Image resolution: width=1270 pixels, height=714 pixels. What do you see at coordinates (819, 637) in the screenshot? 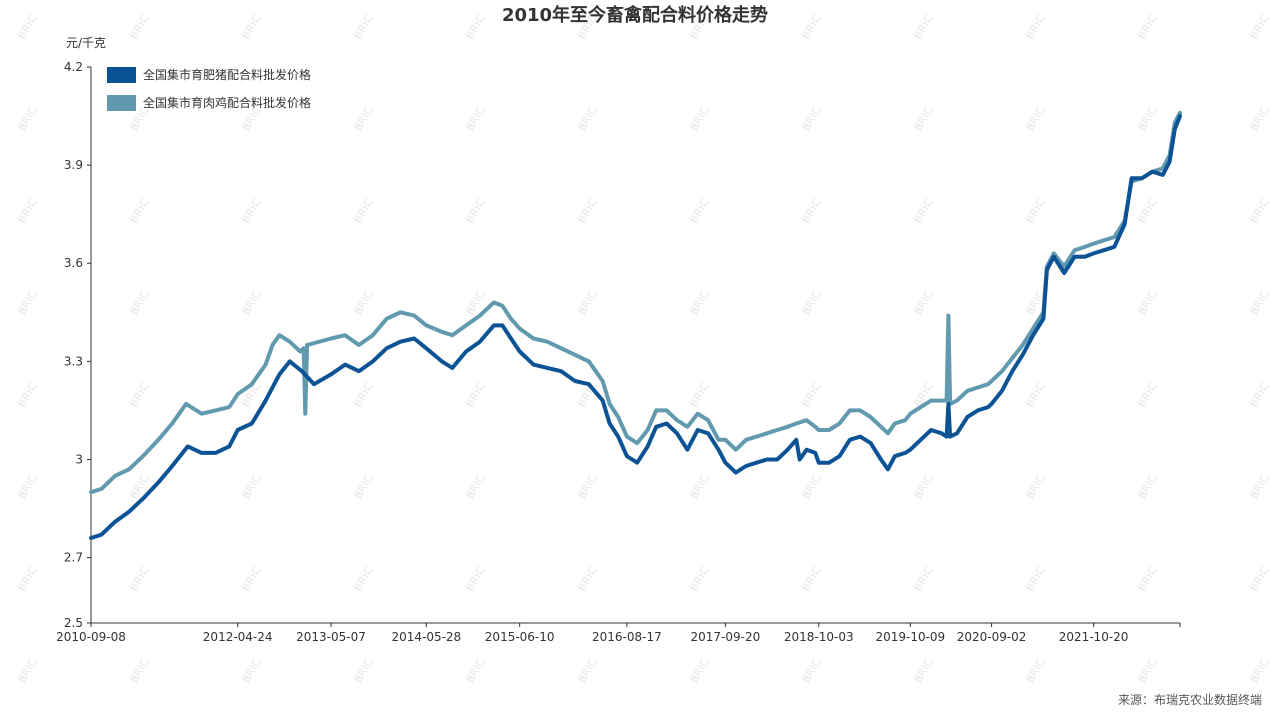
I see `x-tick-label: 2018-10-03` at bounding box center [819, 637].